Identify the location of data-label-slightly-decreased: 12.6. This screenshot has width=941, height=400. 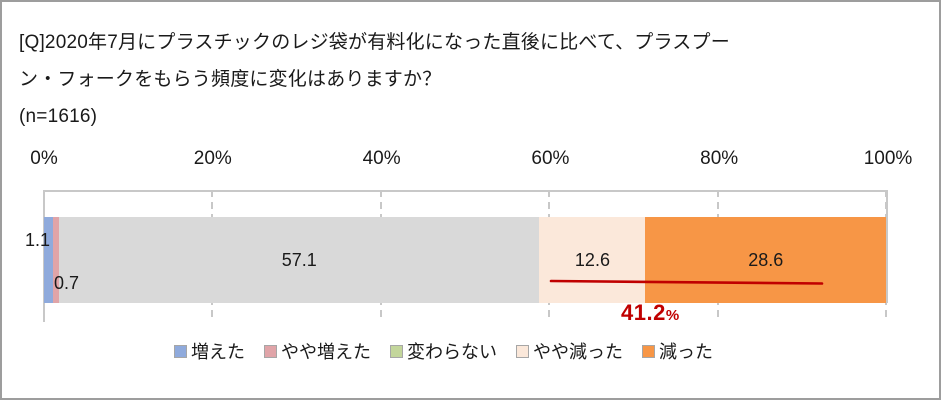
(592, 259).